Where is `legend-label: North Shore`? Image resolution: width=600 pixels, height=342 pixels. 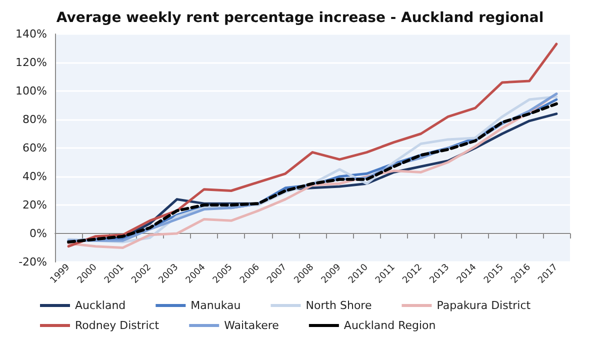
legend-label: North Shore is located at coordinates (339, 305).